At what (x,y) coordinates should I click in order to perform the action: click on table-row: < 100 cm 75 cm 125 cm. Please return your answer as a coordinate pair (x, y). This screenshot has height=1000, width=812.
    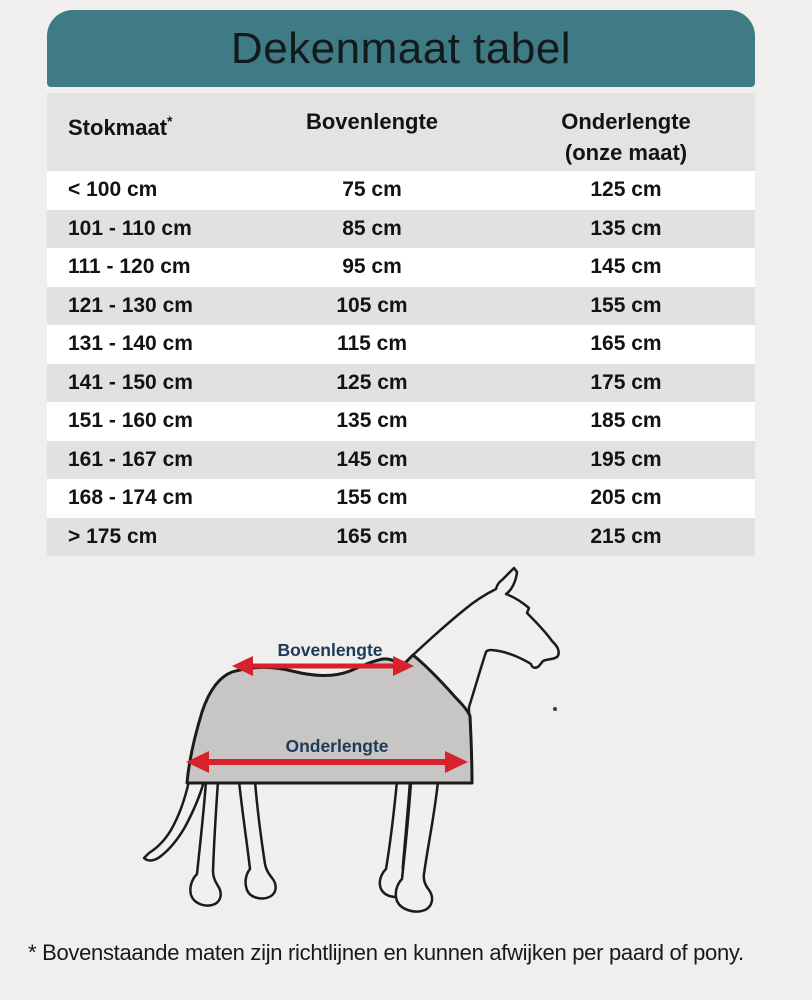
    Looking at the image, I should click on (401, 190).